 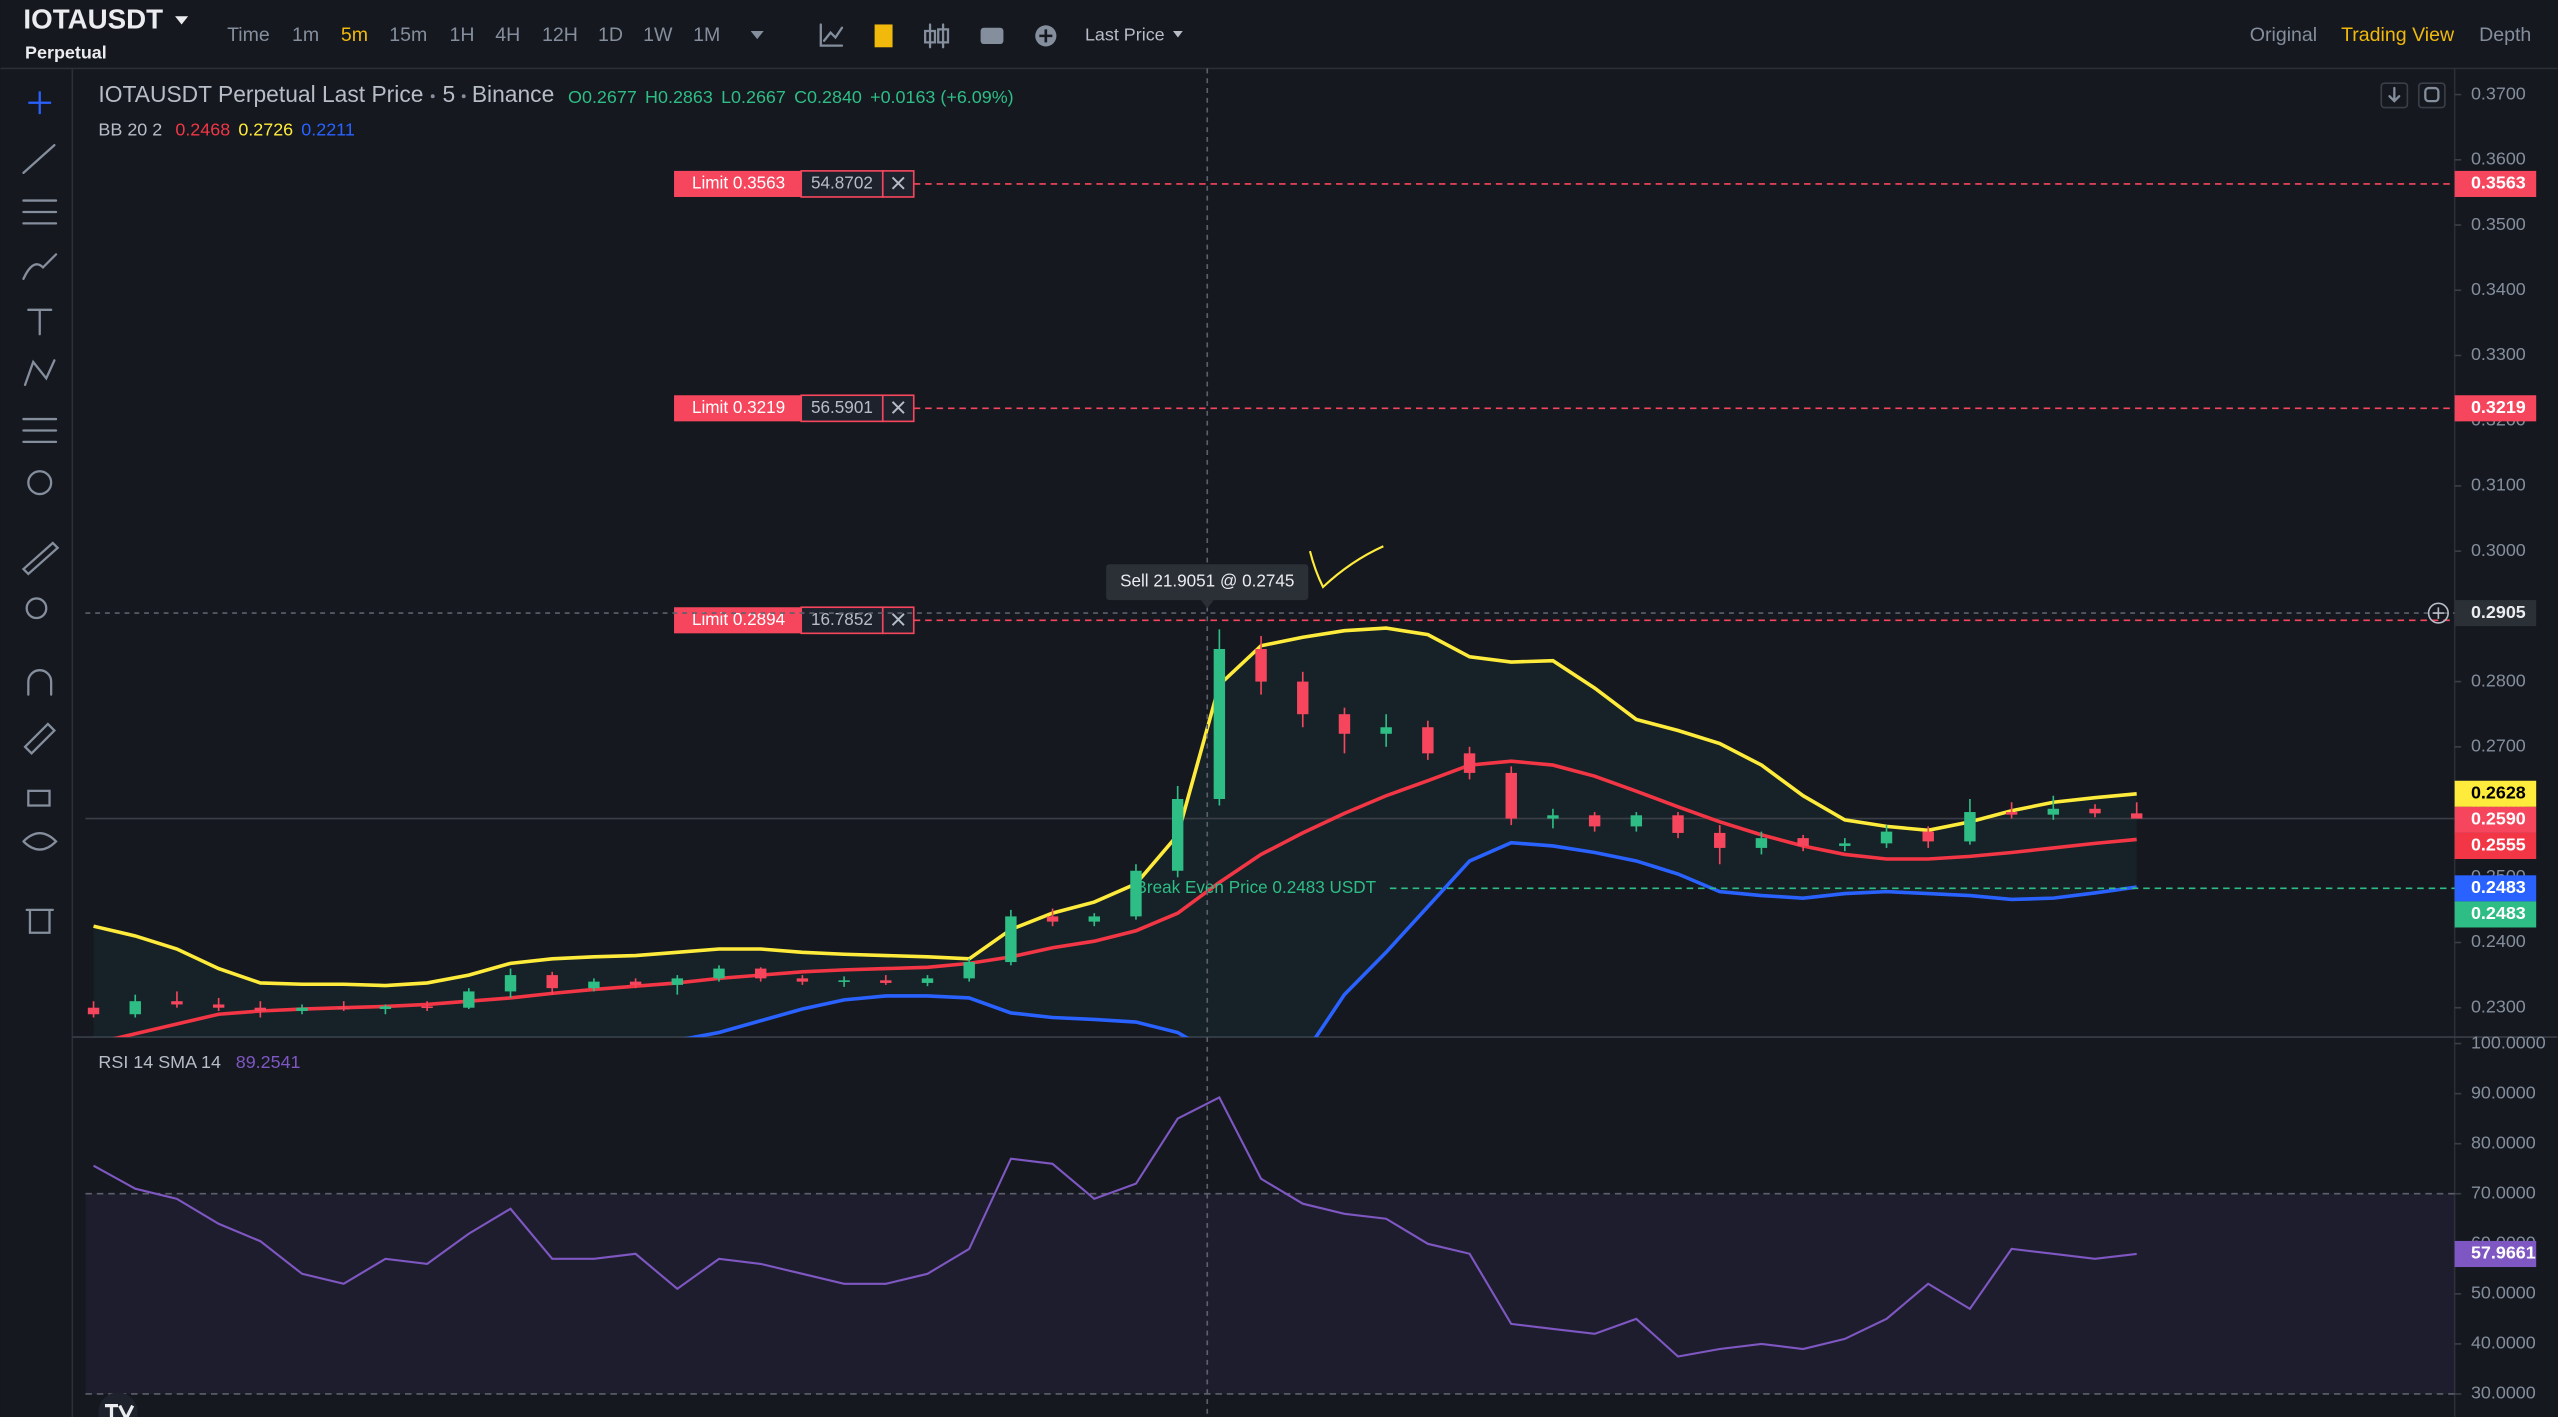 What do you see at coordinates (883, 36) in the screenshot?
I see `template-icon` at bounding box center [883, 36].